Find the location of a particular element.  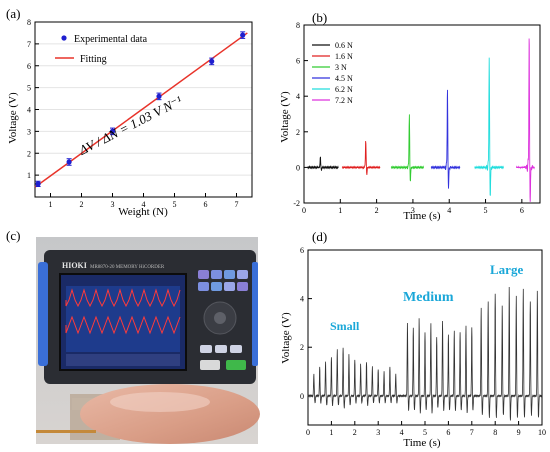

screen-waveform is located at coordinates (123, 311).